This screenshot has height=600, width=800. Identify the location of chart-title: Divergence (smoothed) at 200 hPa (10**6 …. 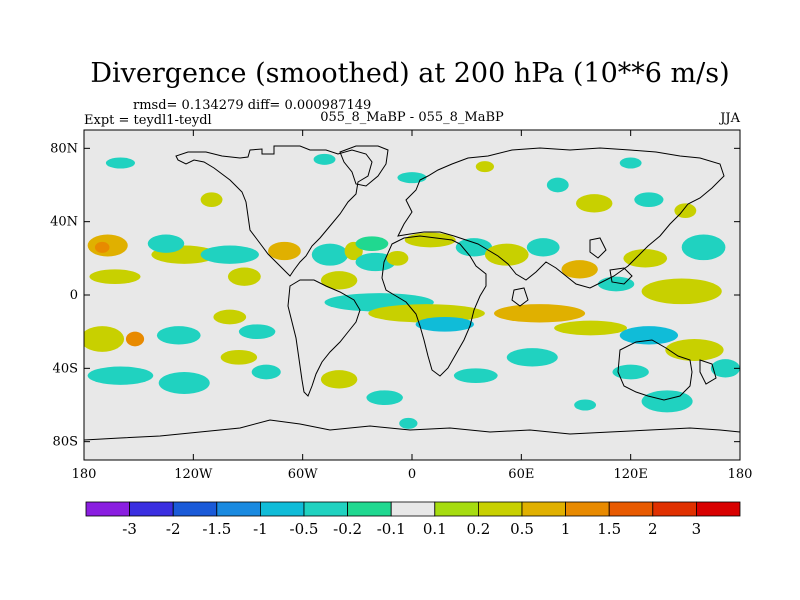
(409, 73).